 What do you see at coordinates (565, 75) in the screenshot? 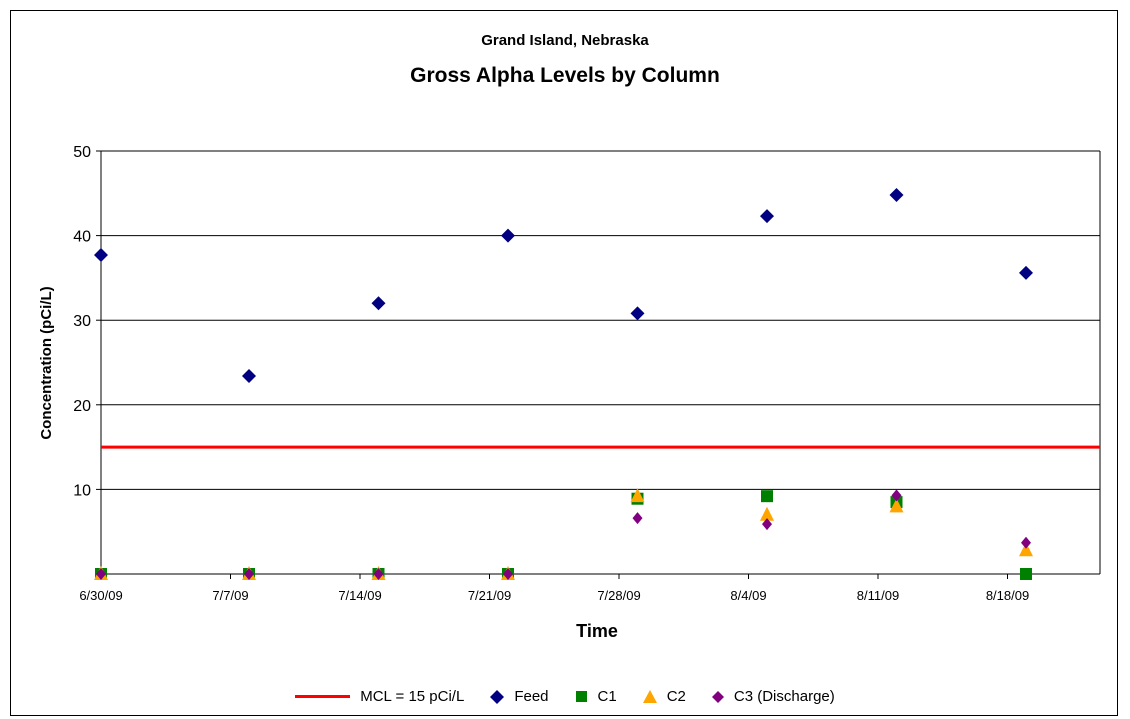
I see `chart-title: Gross Alpha Levels by Column` at bounding box center [565, 75].